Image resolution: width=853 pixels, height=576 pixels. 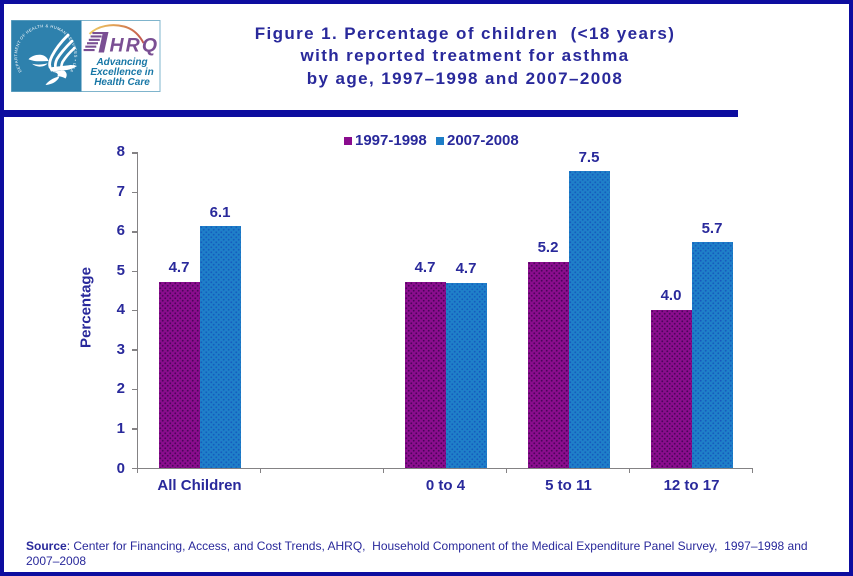 I want to click on svg-text: Advancing, so click(x=121, y=62).